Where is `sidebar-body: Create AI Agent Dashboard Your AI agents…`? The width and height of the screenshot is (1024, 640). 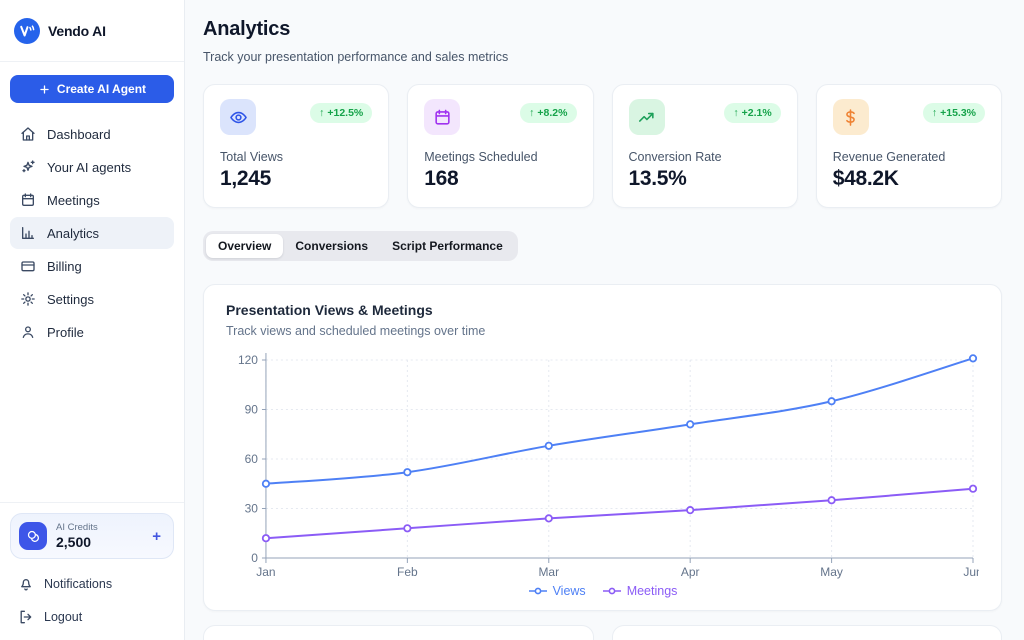 sidebar-body: Create AI Agent Dashboard Your AI agents… is located at coordinates (92, 282).